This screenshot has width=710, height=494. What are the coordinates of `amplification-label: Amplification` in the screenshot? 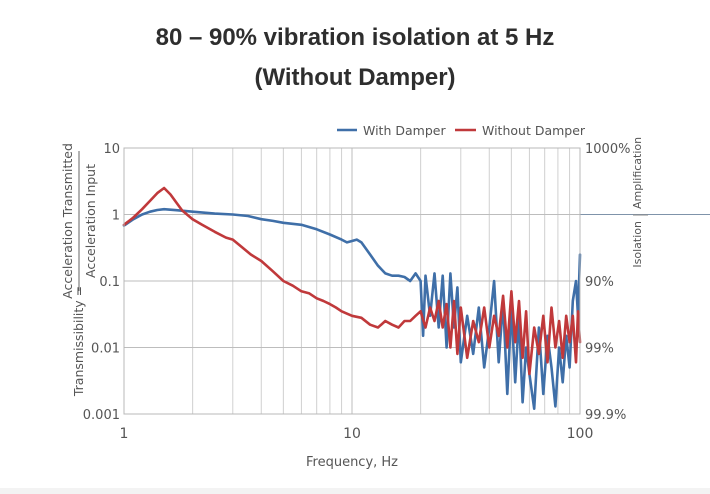 It's located at (637, 173).